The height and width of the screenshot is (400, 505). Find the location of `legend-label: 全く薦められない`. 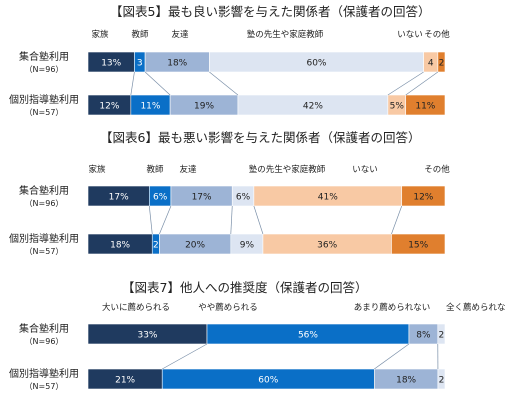

legend-label: 全く薦められない is located at coordinates (475, 307).